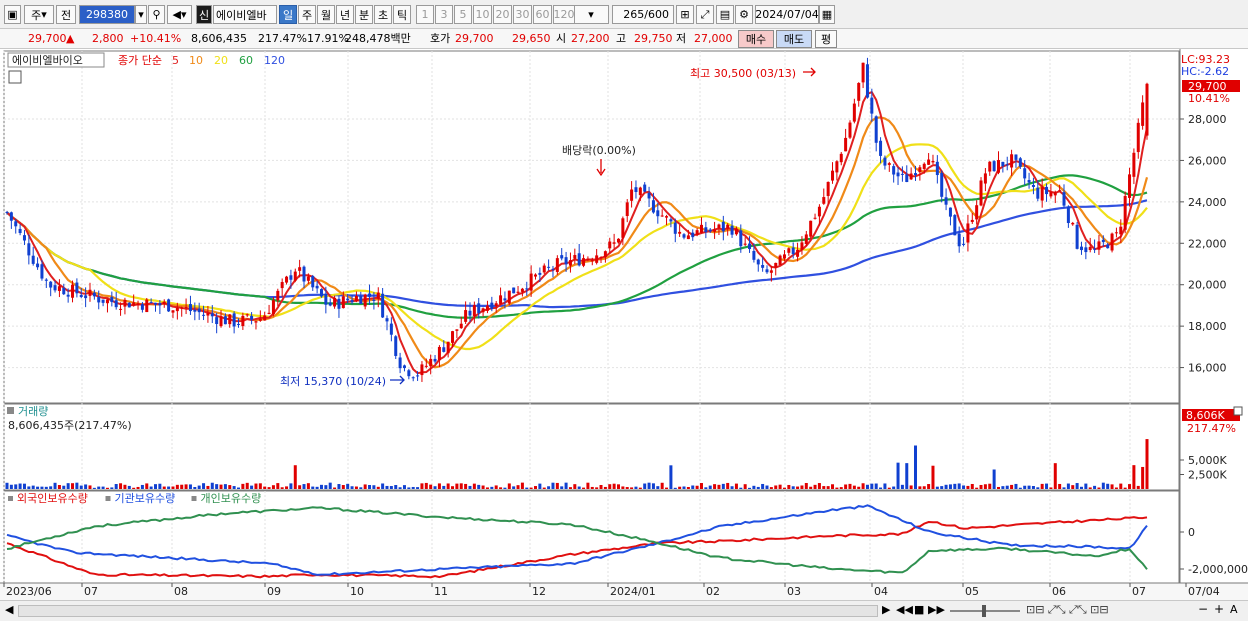  What do you see at coordinates (1203, 609) in the screenshot?
I see `zoom-out-icon: −` at bounding box center [1203, 609].